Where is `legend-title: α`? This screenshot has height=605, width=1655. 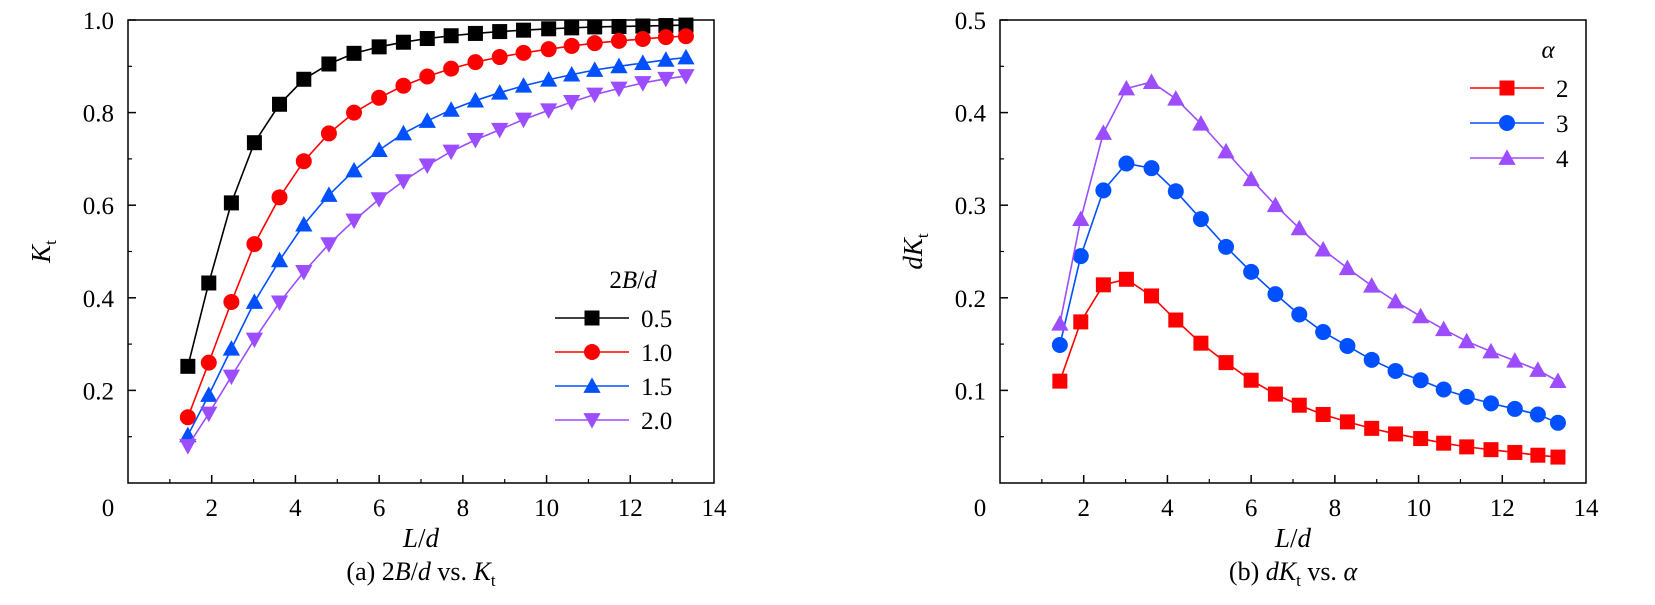 legend-title: α is located at coordinates (1548, 50).